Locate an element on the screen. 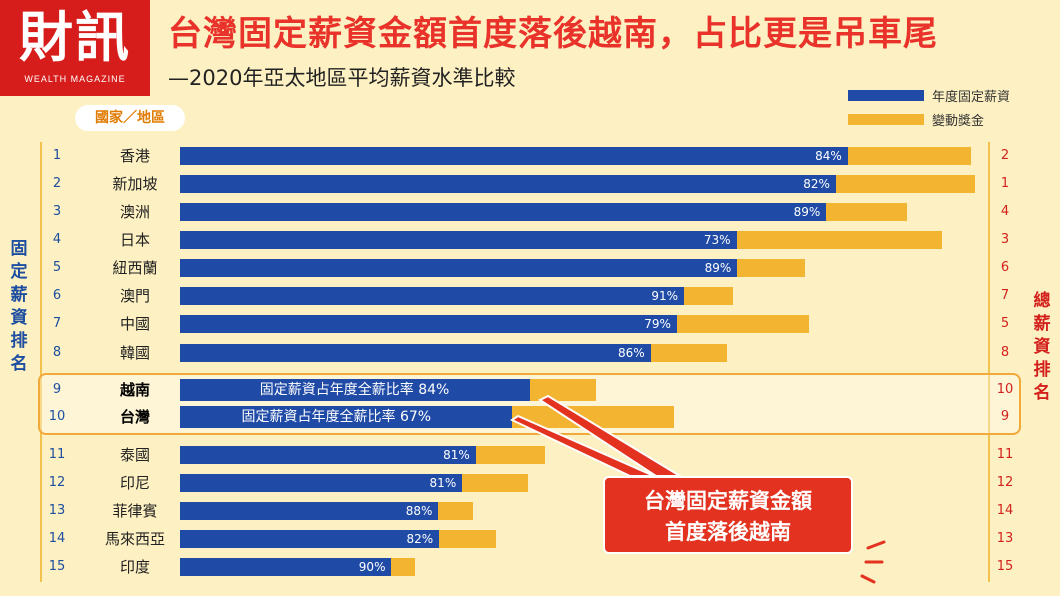 This screenshot has height=596, width=1060. total-rank-label: 5 is located at coordinates (1005, 323).